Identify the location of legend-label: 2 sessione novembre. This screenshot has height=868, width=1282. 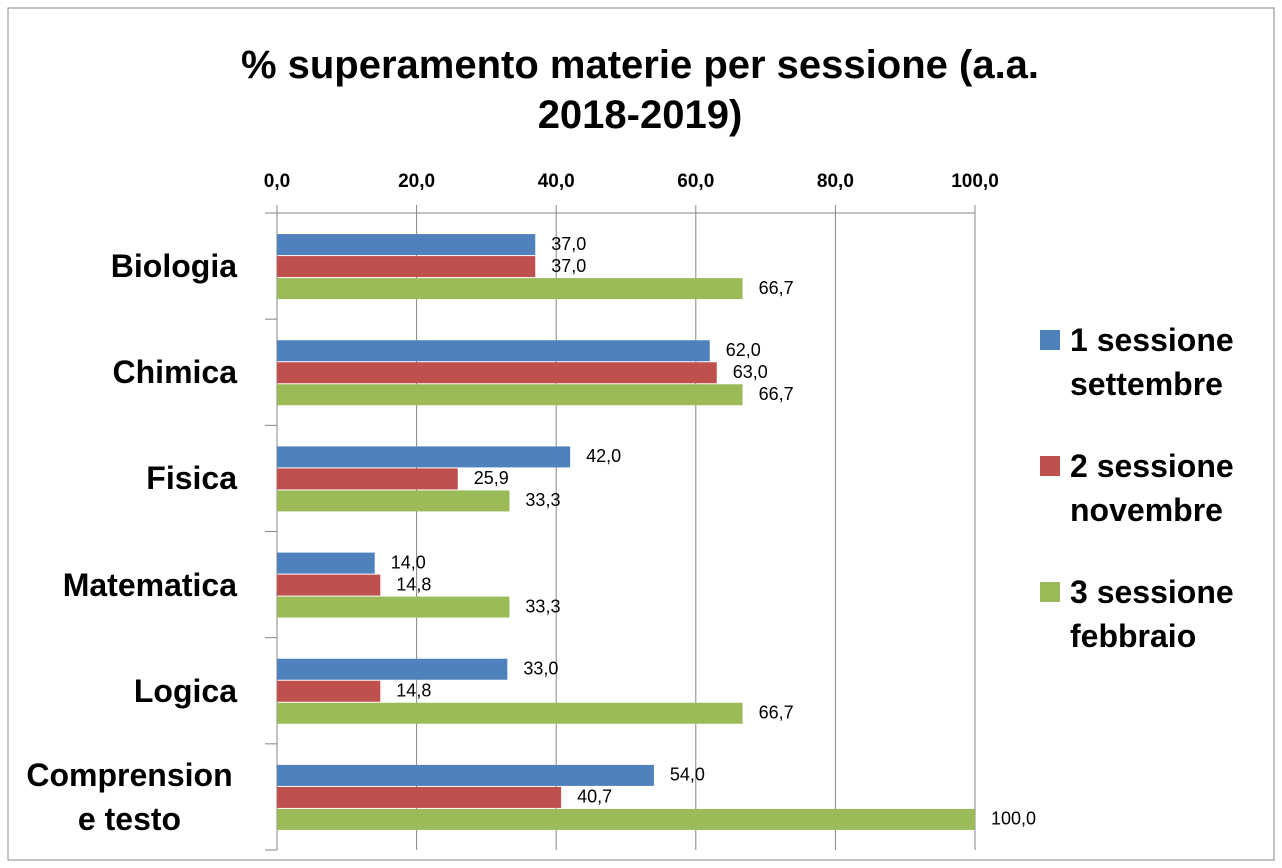
(1152, 488).